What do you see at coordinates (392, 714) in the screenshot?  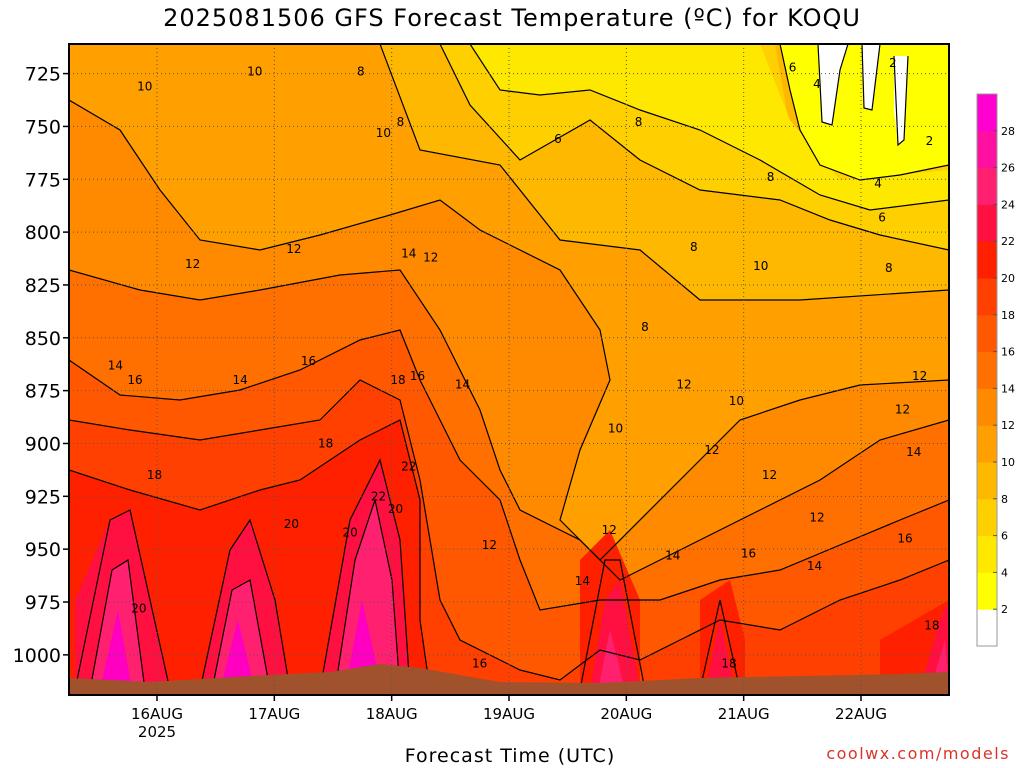 I see `x-tick-label: 18AUG` at bounding box center [392, 714].